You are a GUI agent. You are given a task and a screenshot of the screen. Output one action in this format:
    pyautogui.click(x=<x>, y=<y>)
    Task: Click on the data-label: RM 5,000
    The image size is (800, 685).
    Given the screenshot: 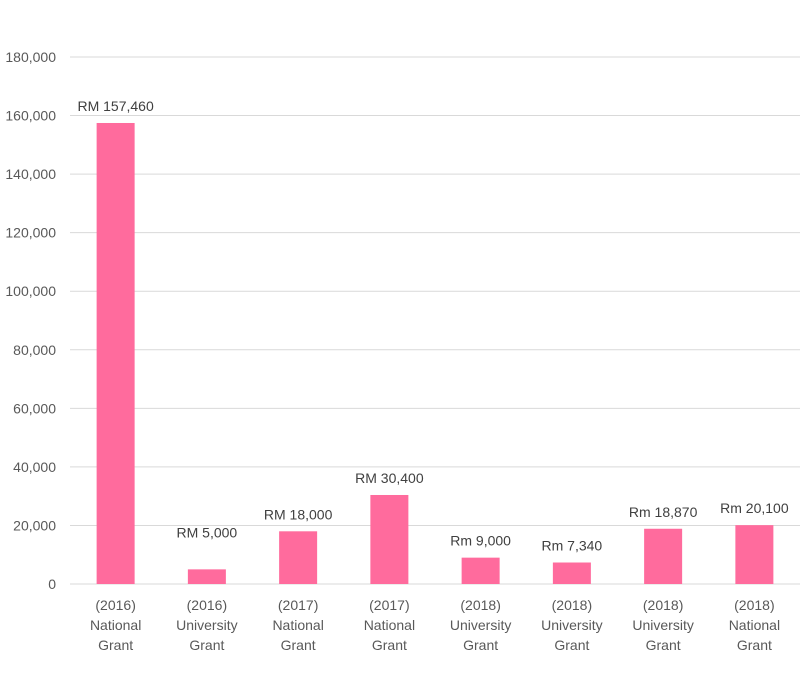 What is the action you would take?
    pyautogui.click(x=207, y=532)
    